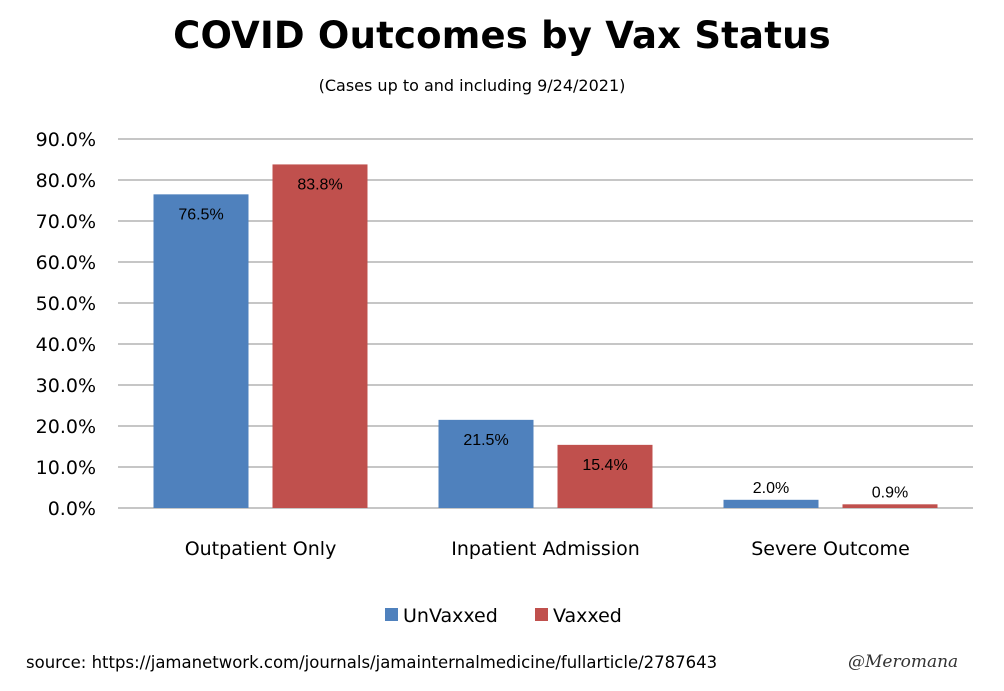 This screenshot has height=691, width=1004. What do you see at coordinates (391, 614) in the screenshot?
I see `legend-swatch-unvaxxed` at bounding box center [391, 614].